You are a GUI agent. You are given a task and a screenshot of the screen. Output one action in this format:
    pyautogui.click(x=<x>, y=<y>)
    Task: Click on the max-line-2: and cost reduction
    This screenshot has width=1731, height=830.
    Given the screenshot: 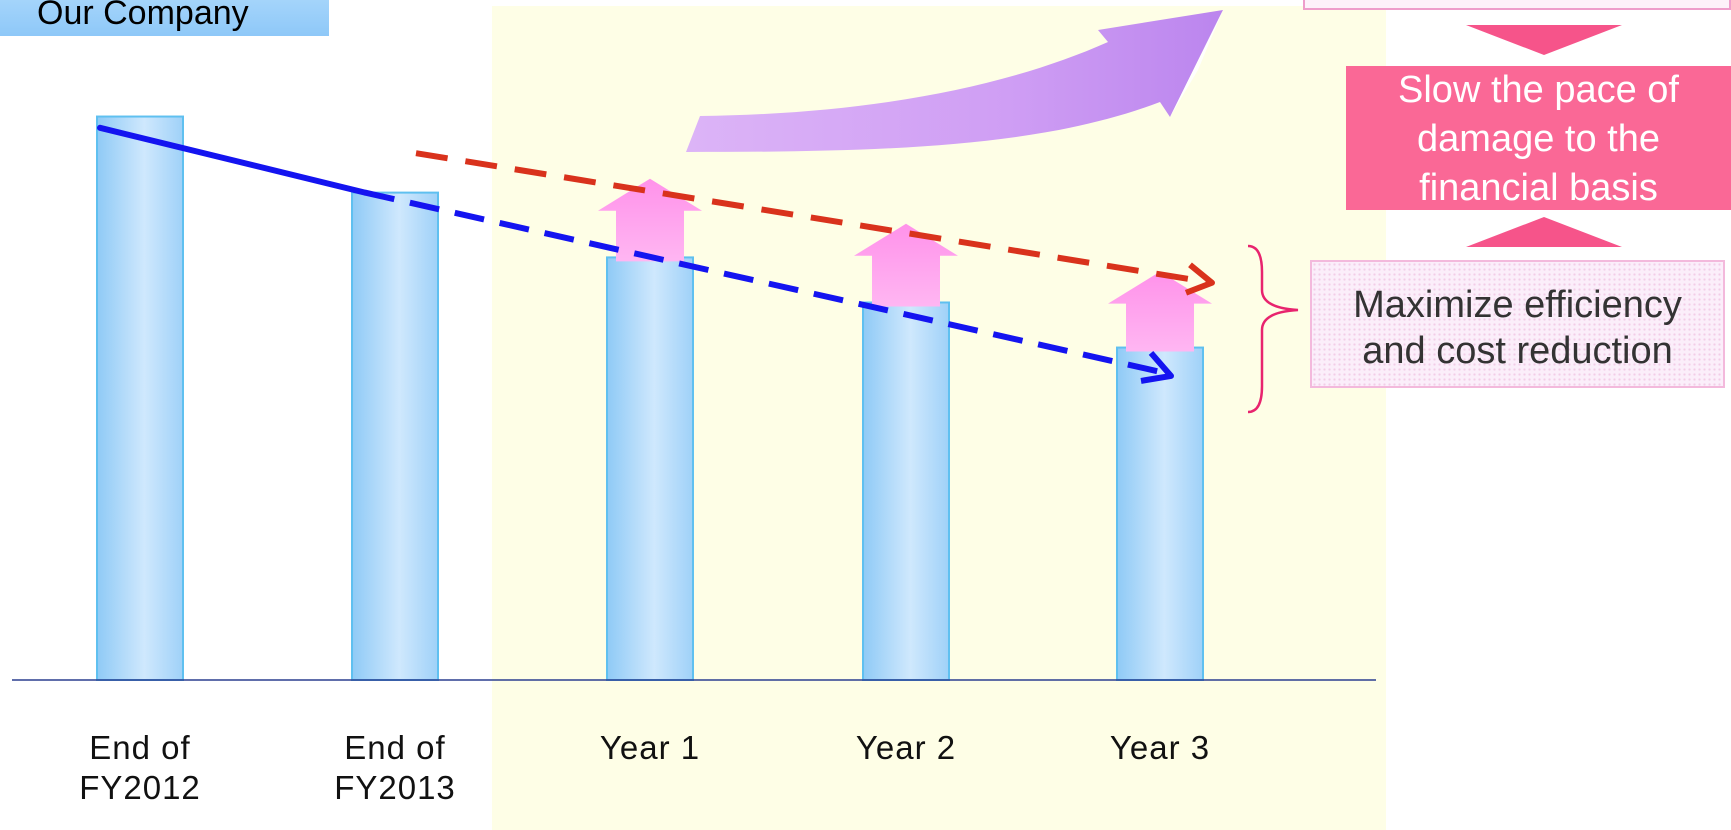 What is the action you would take?
    pyautogui.click(x=1517, y=351)
    